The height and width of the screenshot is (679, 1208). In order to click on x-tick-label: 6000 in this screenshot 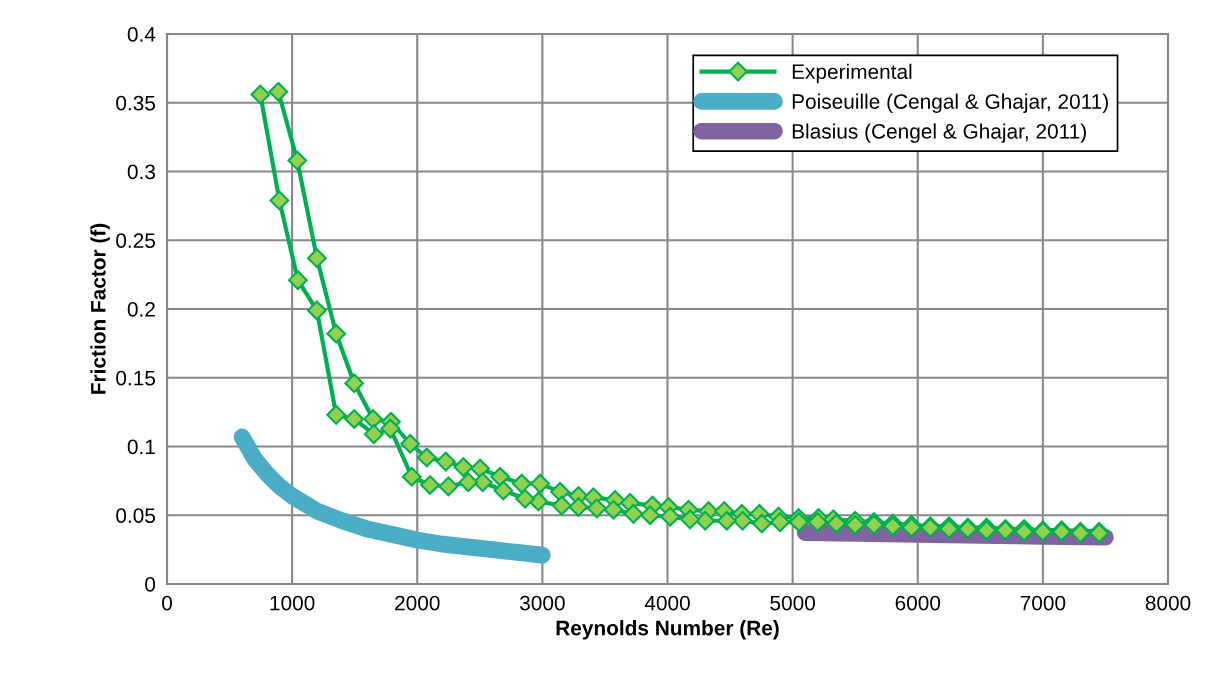, I will do `click(918, 603)`.